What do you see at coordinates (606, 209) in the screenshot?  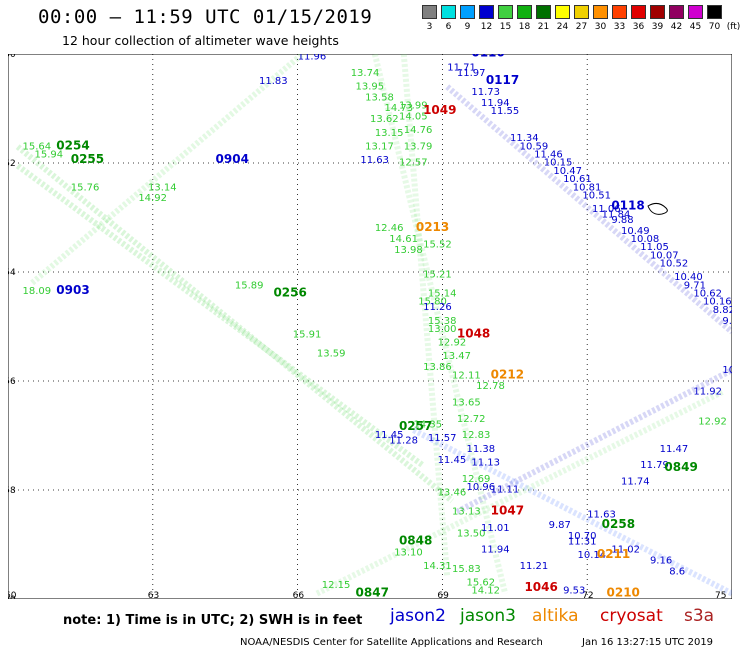 I see `swh-value: 11.06` at bounding box center [606, 209].